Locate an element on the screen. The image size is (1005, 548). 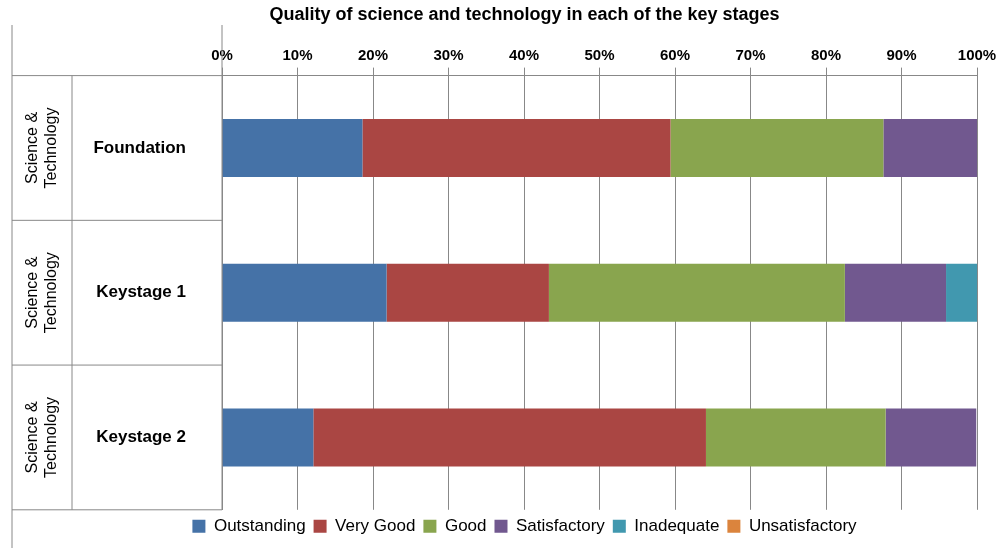
x-tick-label: 60% is located at coordinates (675, 54).